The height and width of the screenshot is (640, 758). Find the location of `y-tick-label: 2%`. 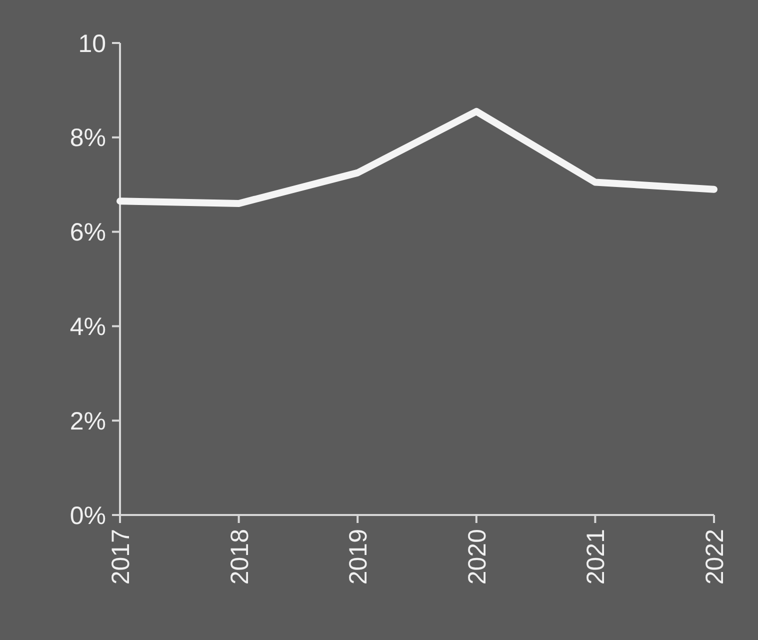

y-tick-label: 2% is located at coordinates (88, 421).